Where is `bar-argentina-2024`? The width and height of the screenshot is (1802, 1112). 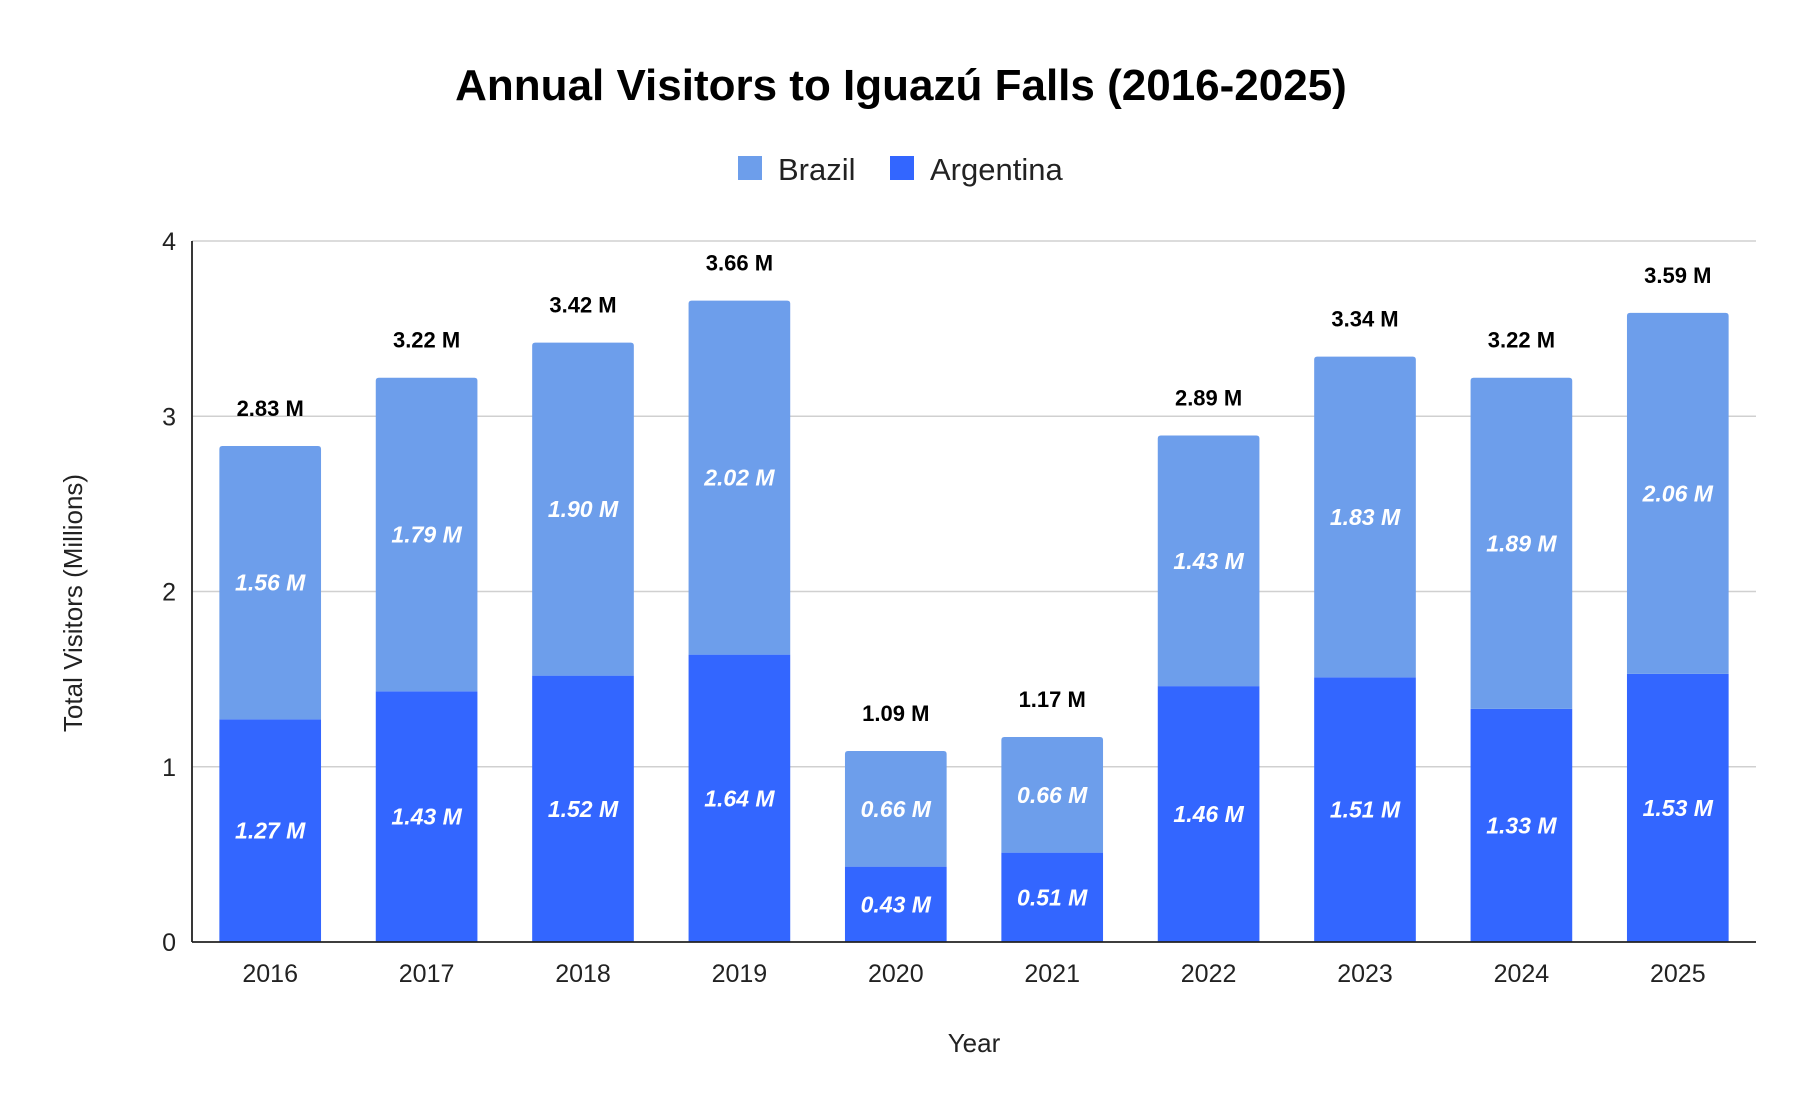 bar-argentina-2024 is located at coordinates (1521, 825).